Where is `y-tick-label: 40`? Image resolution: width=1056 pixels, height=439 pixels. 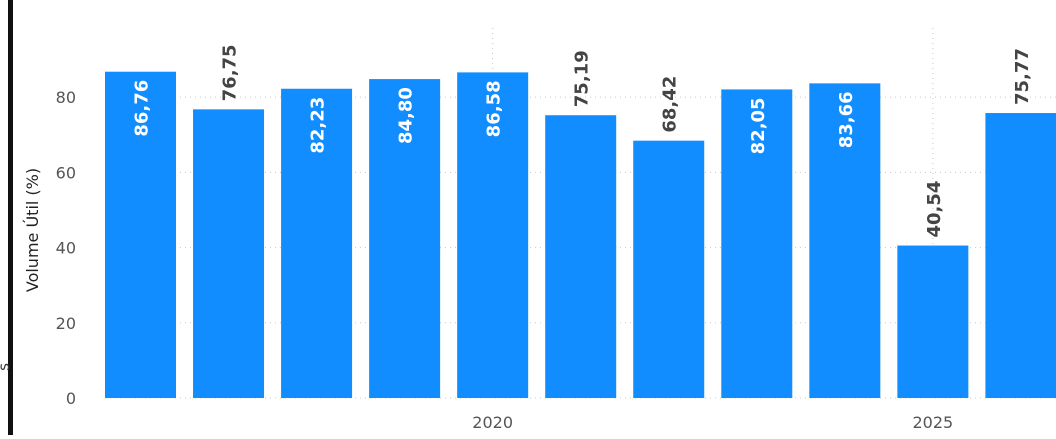
y-tick-label: 40 is located at coordinates (66, 248).